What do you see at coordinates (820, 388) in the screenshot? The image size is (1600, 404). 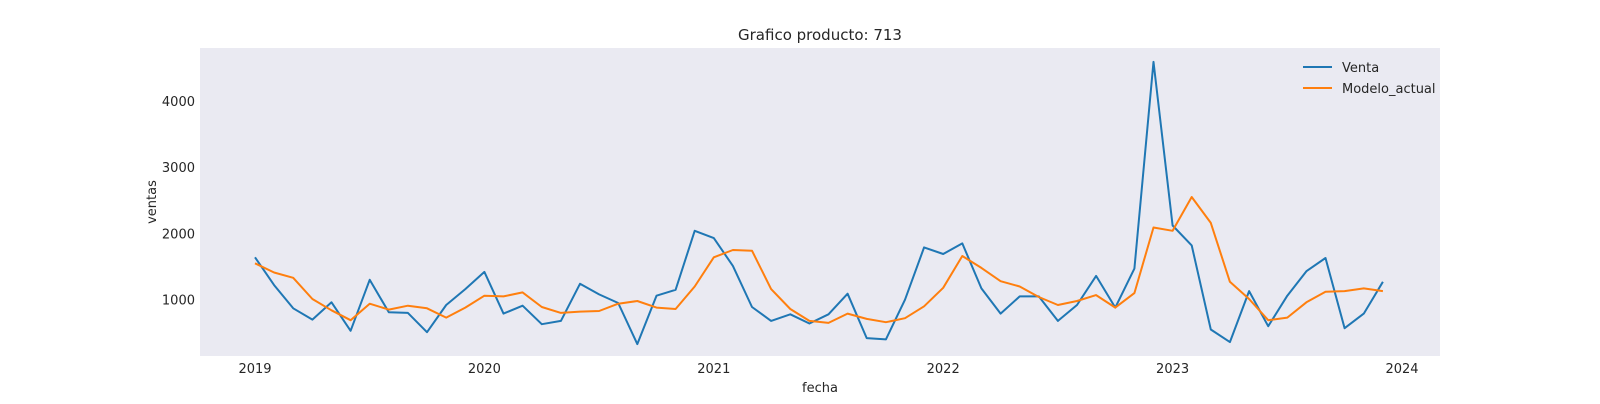 I see `x-axis-label: fecha` at bounding box center [820, 388].